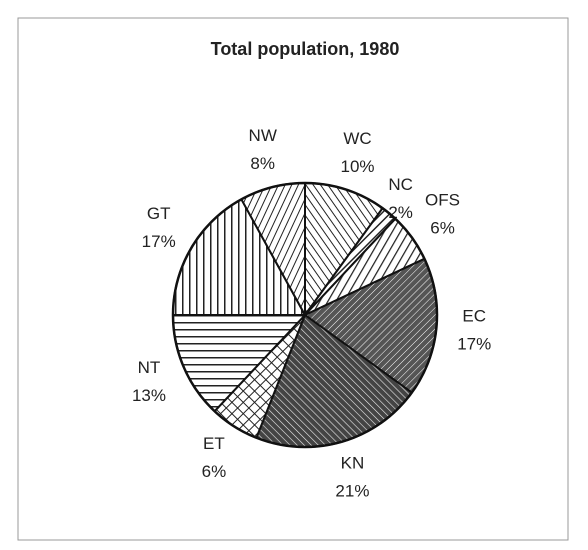  Describe the element at coordinates (474, 315) in the screenshot. I see `slice-label: EC` at that location.